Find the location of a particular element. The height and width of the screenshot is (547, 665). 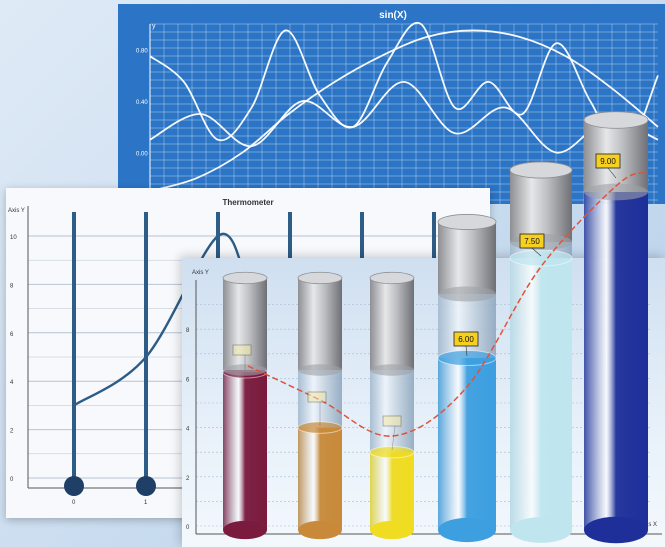

tube-y-tick-label: 4 is located at coordinates (188, 430).